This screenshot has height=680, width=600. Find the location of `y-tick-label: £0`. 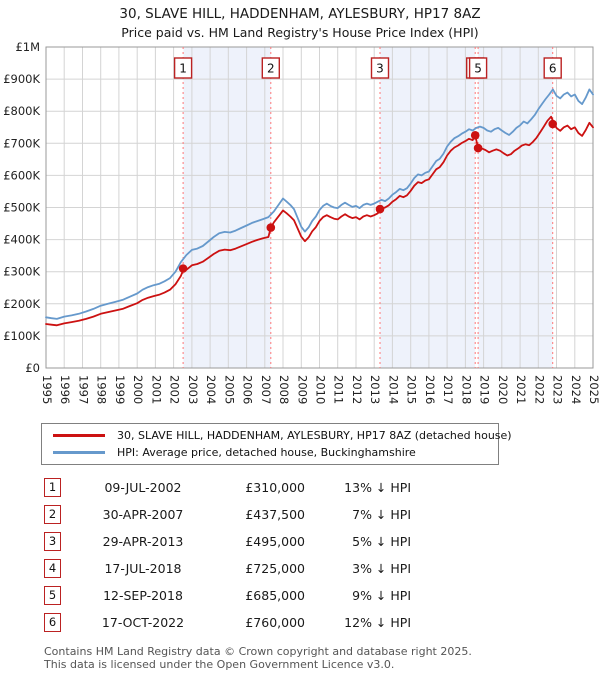

y-tick-label: £0 is located at coordinates (32, 368).